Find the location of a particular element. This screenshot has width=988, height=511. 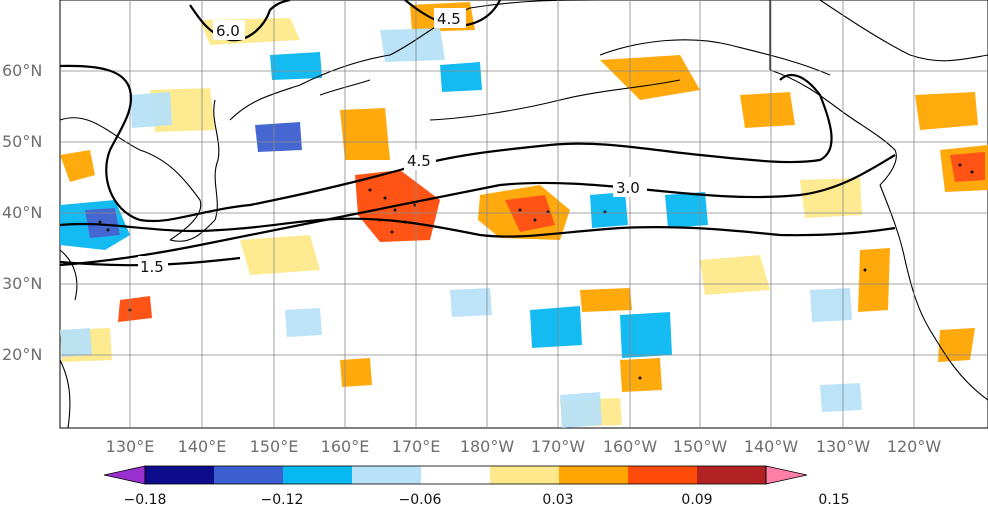

contour-label-1: 6.0 is located at coordinates (228, 31).